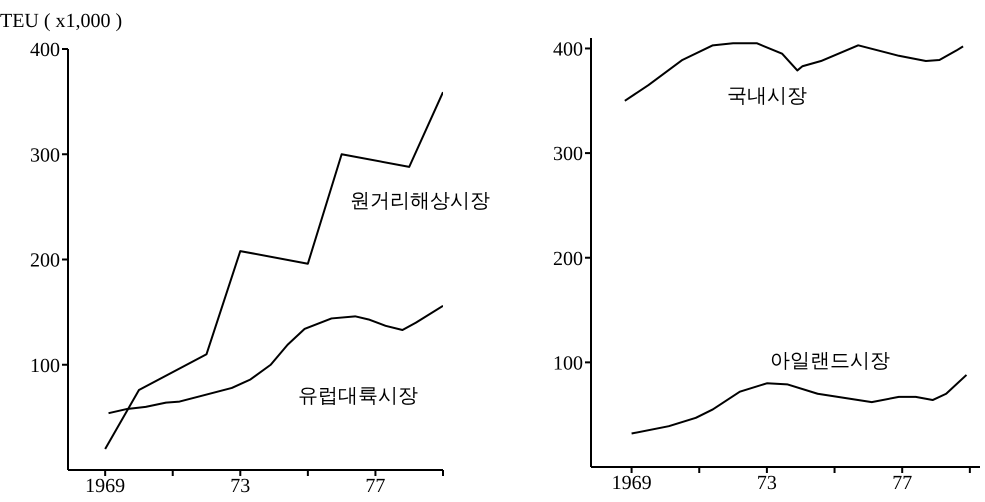  I want to click on annotation: 국내시장, so click(767, 95).